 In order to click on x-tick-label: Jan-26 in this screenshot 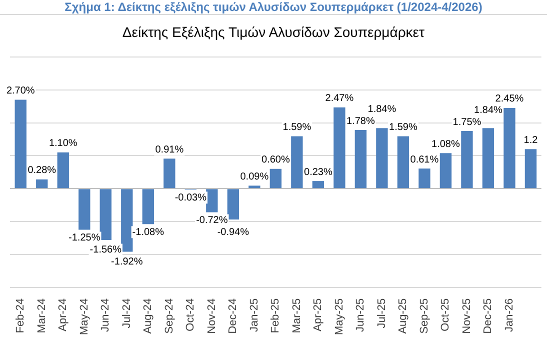, I will do `click(509, 315)`.